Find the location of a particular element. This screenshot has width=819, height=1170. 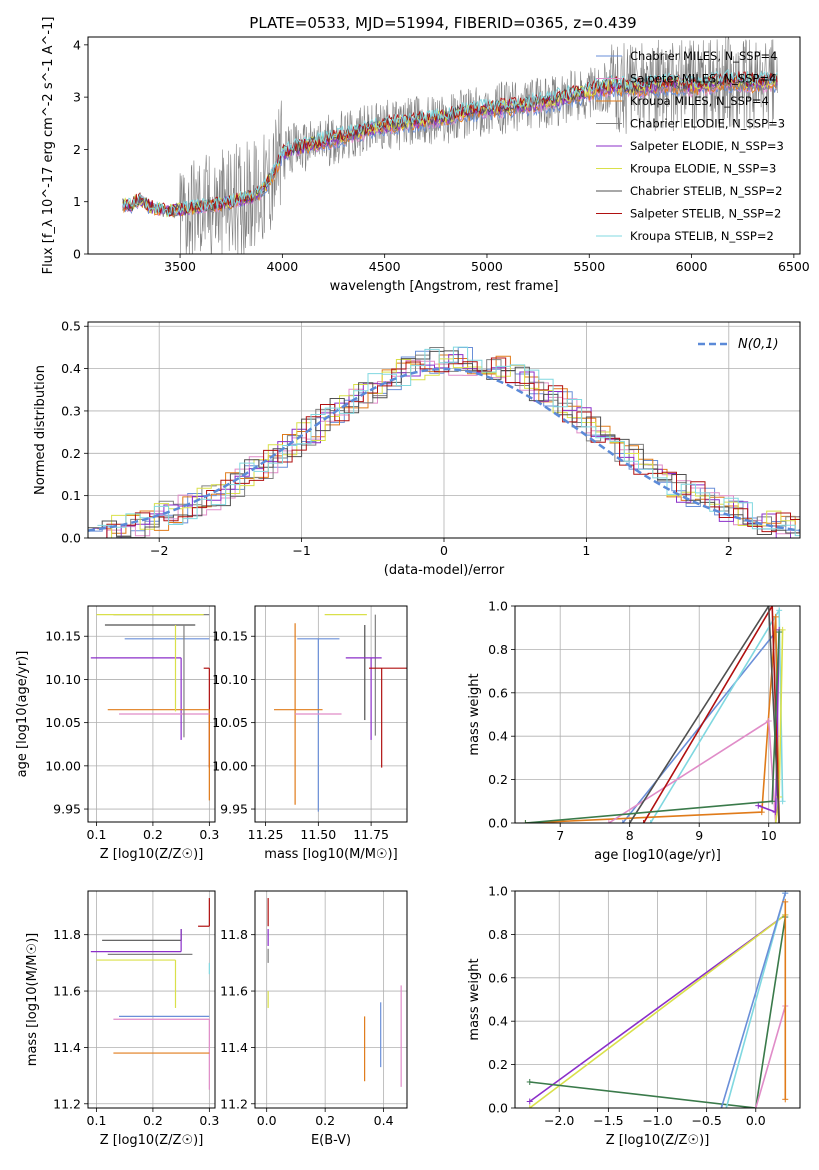

legend-label: Kroupa STELIB, N_SSP=2 is located at coordinates (702, 236).